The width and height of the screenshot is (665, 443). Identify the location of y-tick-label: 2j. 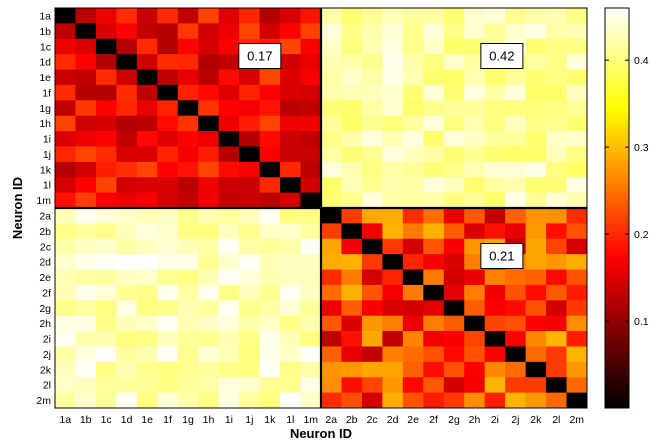
(47, 355).